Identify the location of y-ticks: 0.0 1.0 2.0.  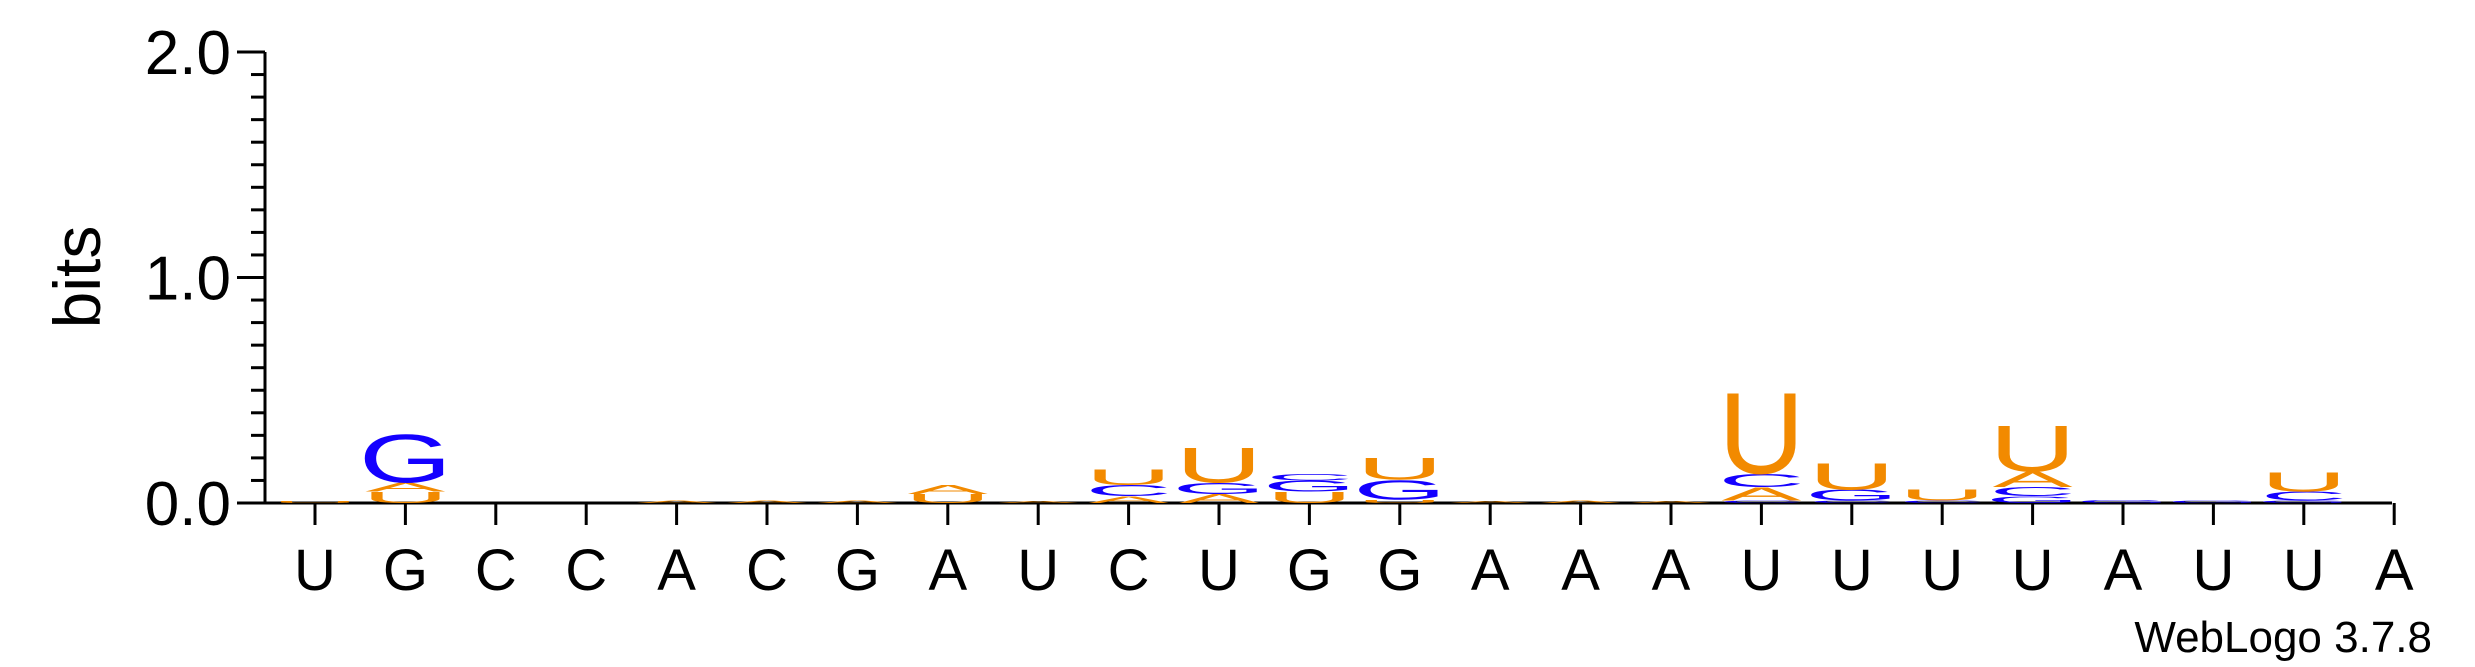
(205, 279).